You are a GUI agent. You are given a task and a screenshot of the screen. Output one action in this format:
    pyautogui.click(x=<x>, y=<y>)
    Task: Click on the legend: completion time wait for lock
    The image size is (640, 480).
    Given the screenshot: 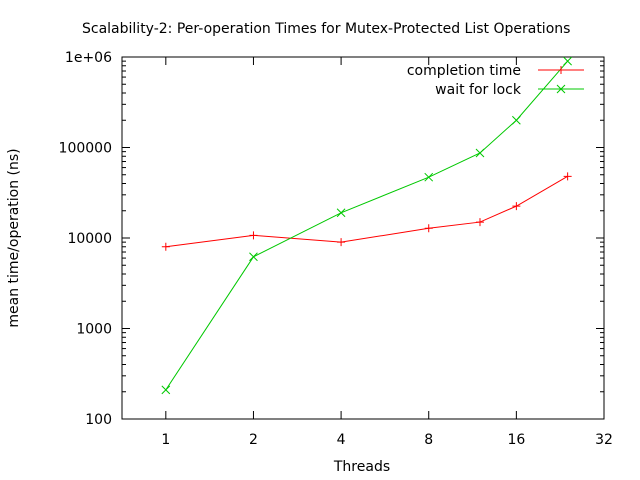 What is the action you would take?
    pyautogui.click(x=495, y=80)
    